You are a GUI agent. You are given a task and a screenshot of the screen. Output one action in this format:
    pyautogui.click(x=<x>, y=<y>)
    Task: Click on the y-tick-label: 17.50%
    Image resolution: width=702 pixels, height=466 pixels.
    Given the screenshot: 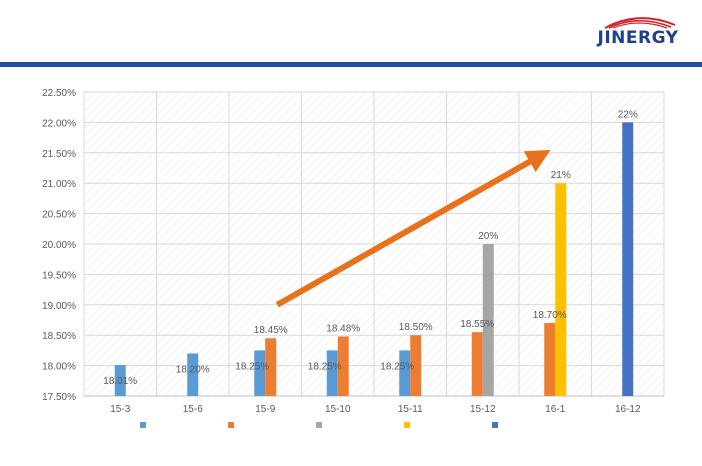 What is the action you would take?
    pyautogui.click(x=59, y=397)
    